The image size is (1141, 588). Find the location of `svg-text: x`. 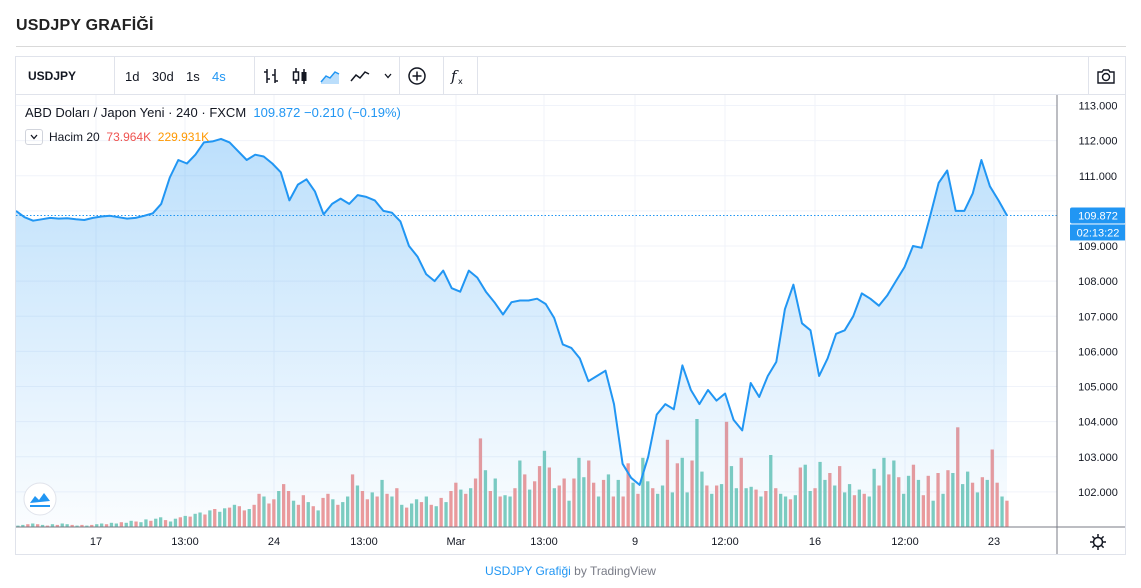

svg-text: x is located at coordinates (460, 81).